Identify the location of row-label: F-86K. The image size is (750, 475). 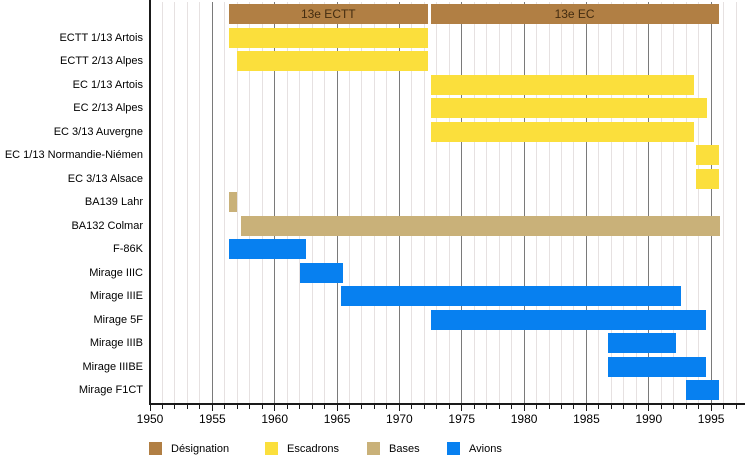
(128, 249).